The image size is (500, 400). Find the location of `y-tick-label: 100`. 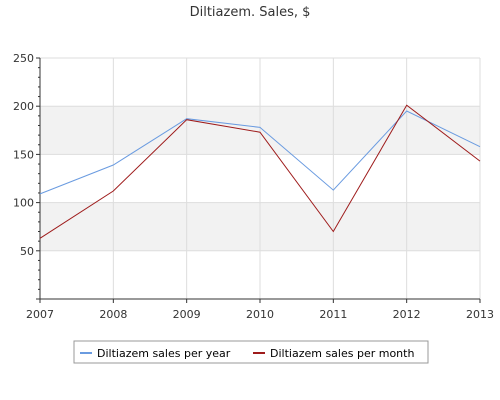

y-tick-label: 100 is located at coordinates (23, 203).